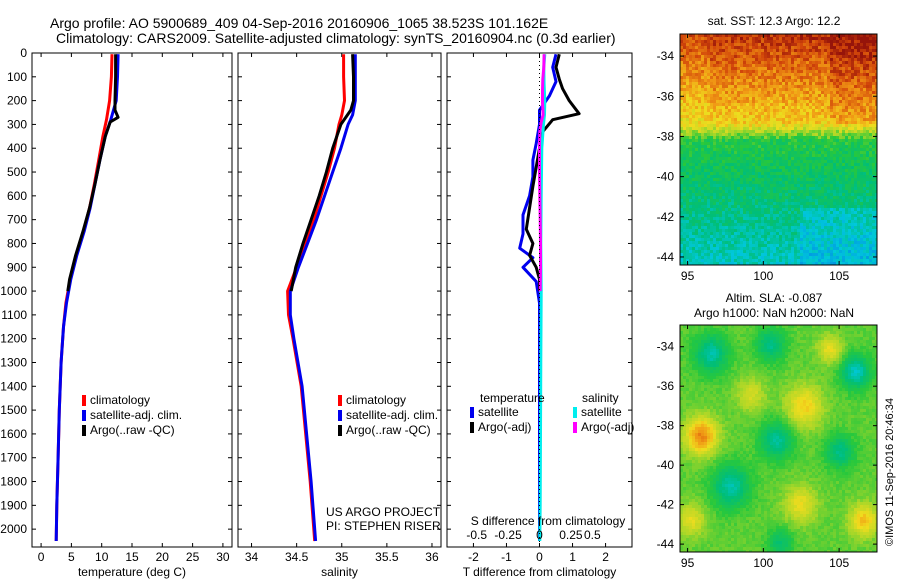 The height and width of the screenshot is (580, 900). Describe the element at coordinates (552, 172) in the screenshot. I see `series-line` at that location.